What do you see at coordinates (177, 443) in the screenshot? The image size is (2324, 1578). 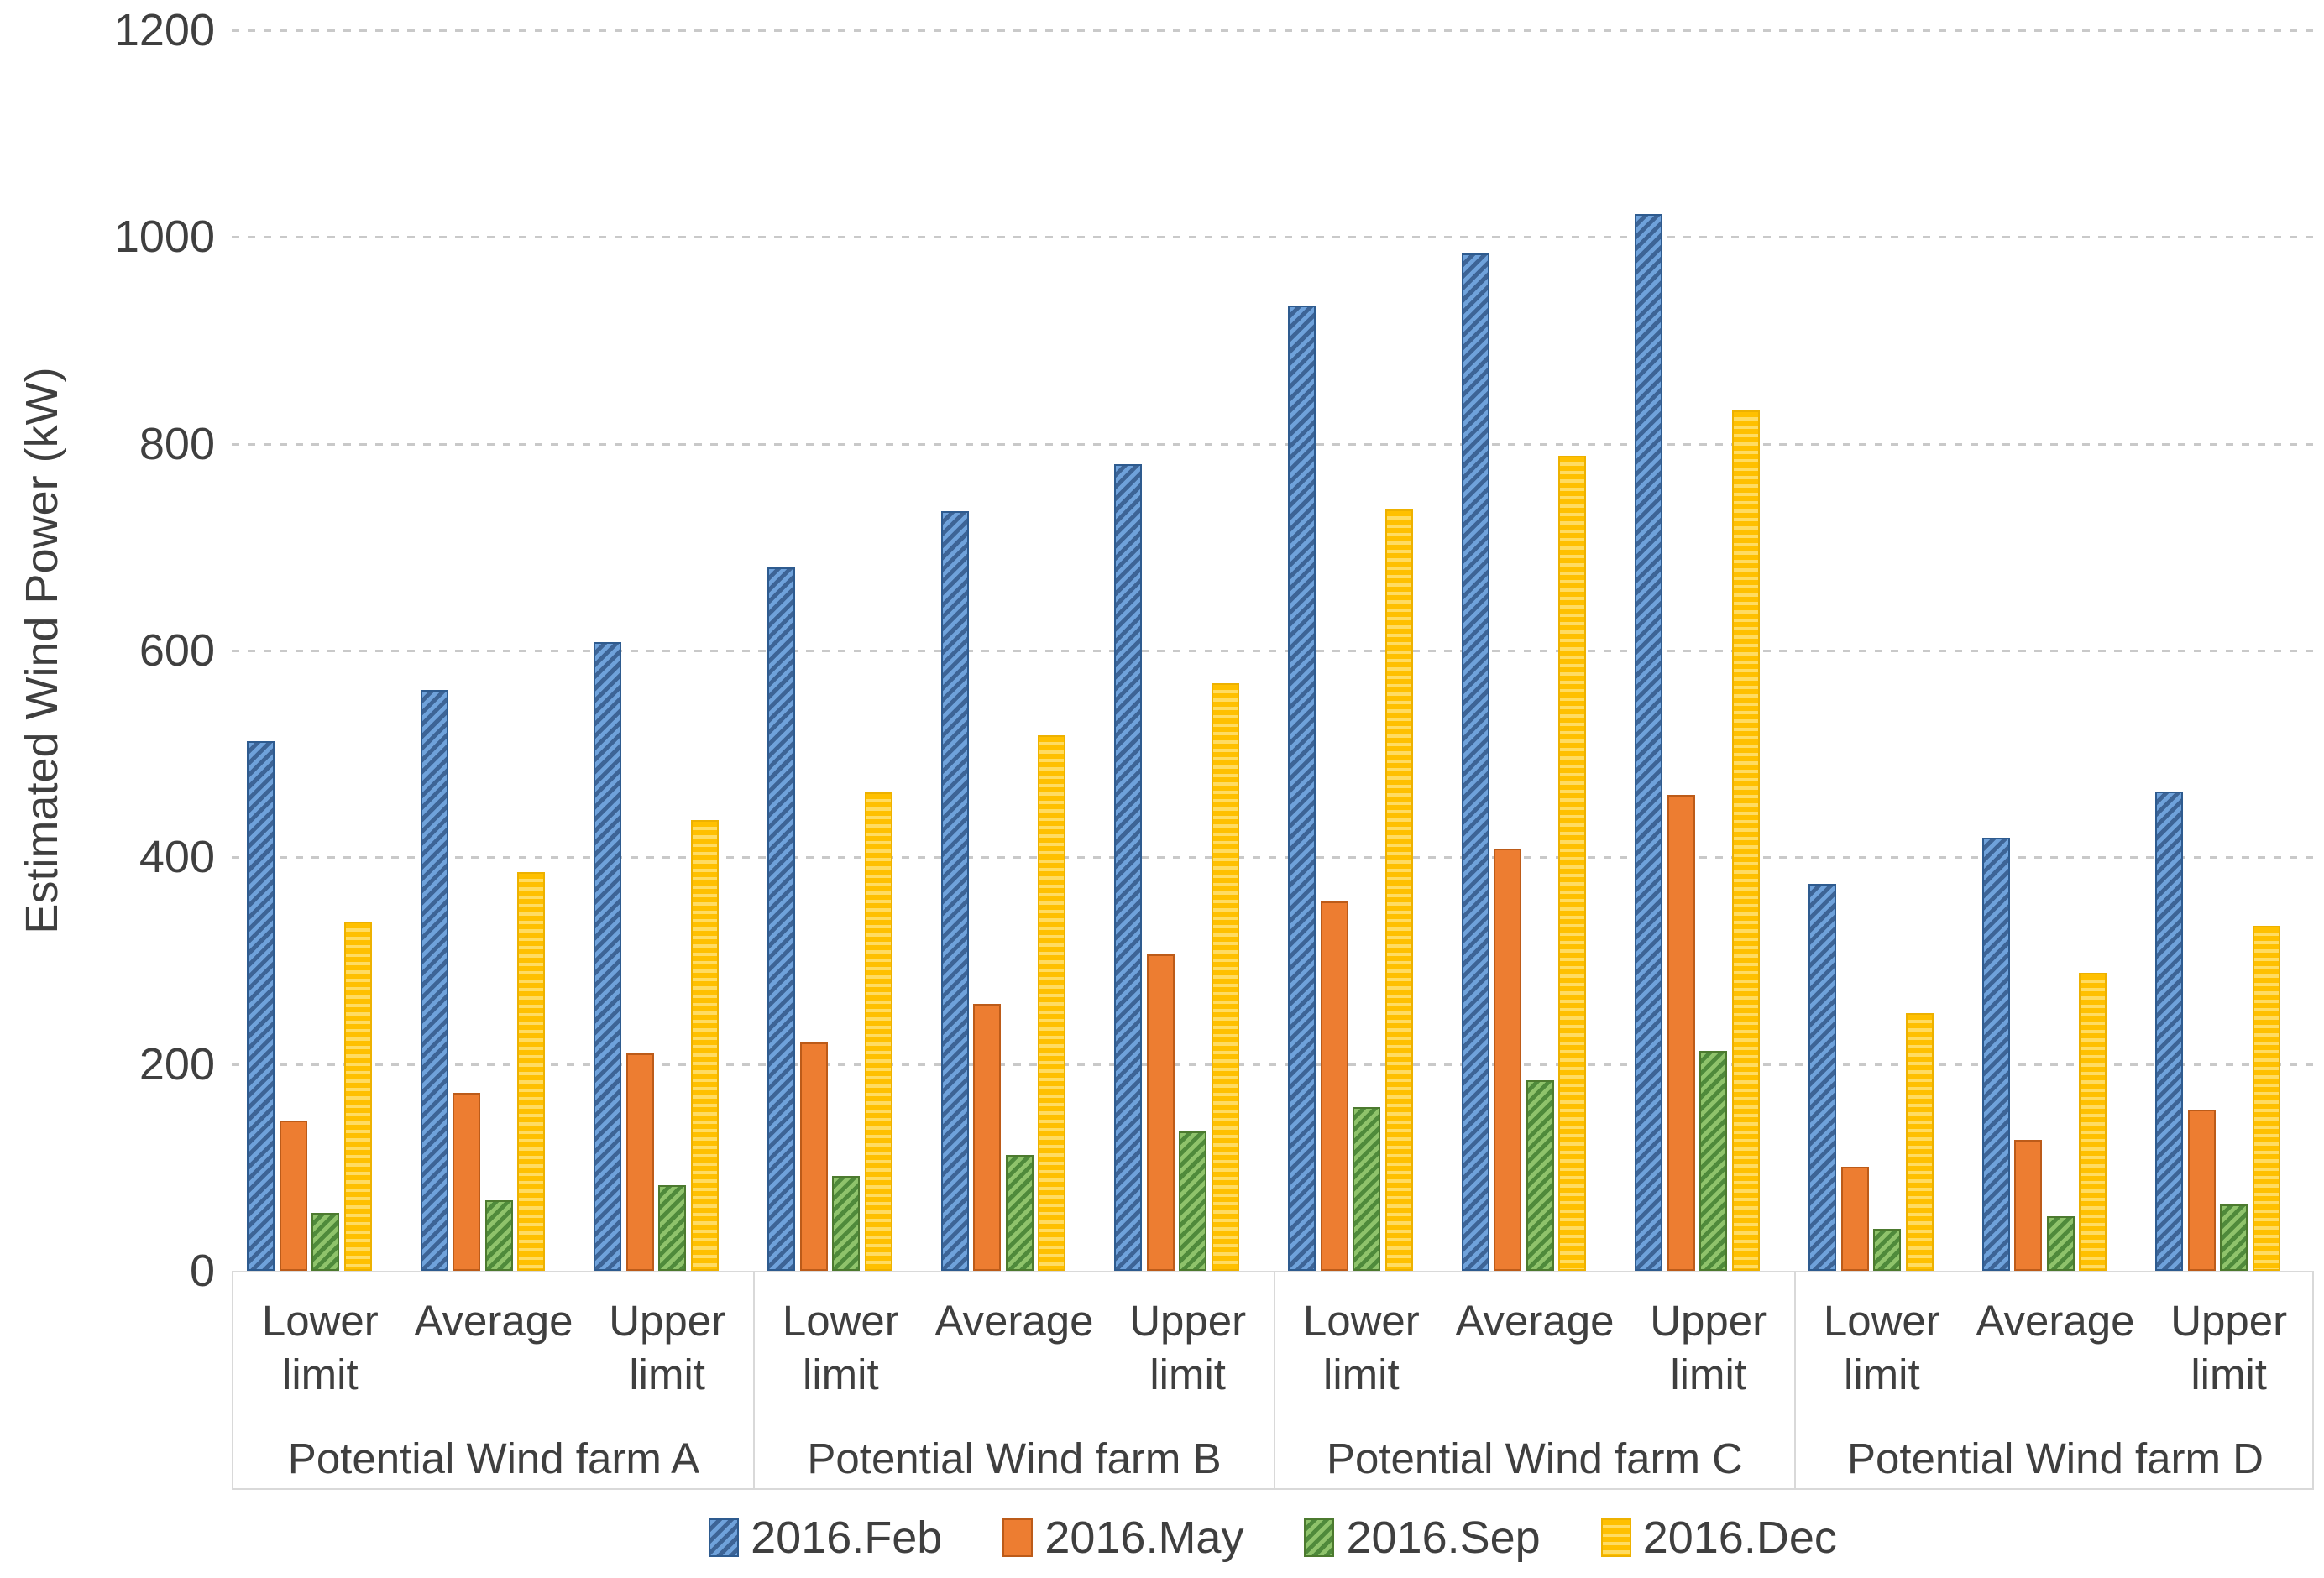 I see `y-tick-label: 800` at bounding box center [177, 443].